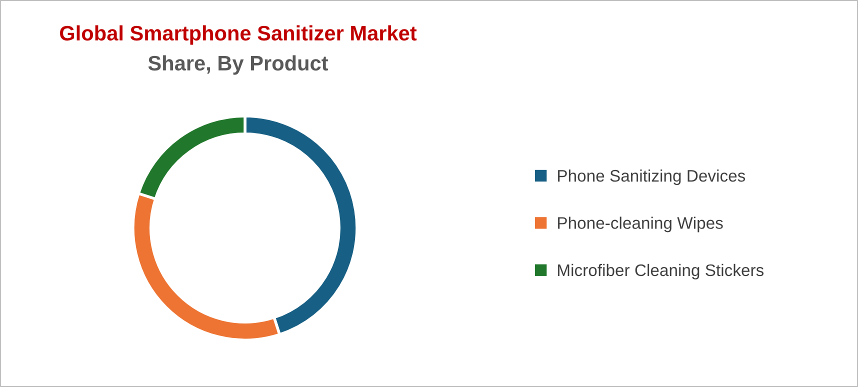  I want to click on legend-label: Microfiber Cleaning Stickers, so click(661, 272).